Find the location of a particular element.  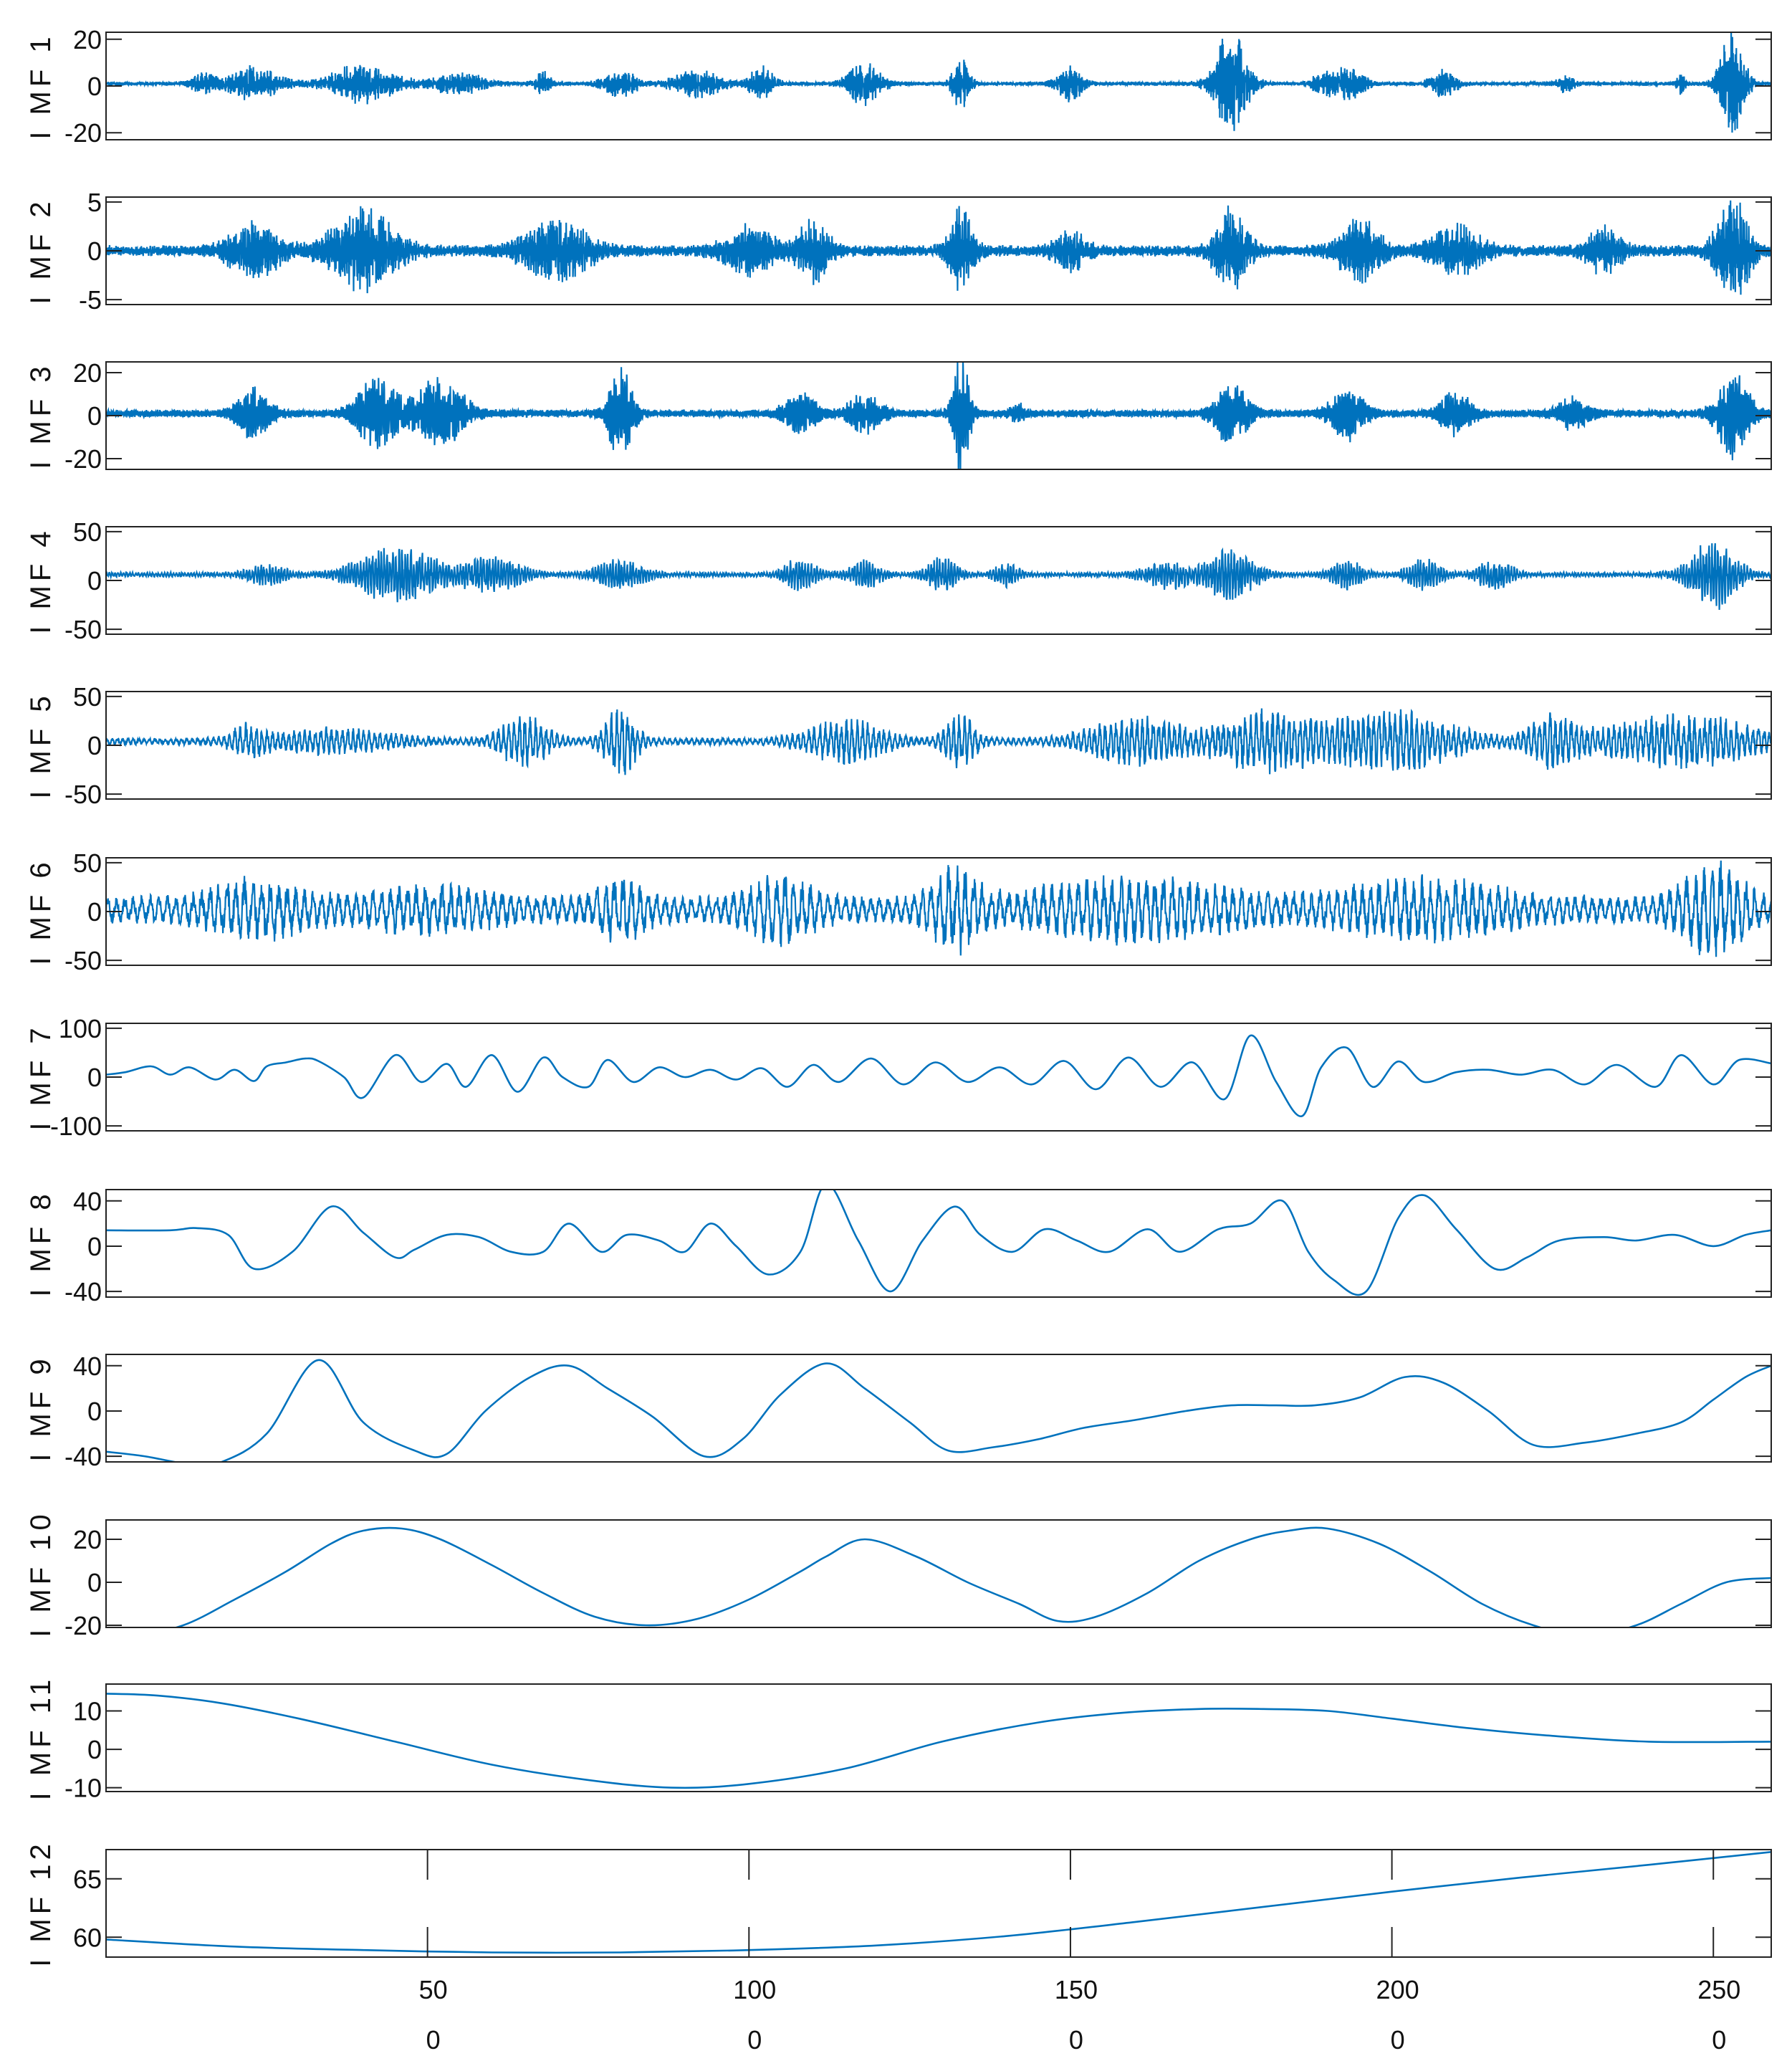

y-axis-label: I MF 12 is located at coordinates (41, 1903).